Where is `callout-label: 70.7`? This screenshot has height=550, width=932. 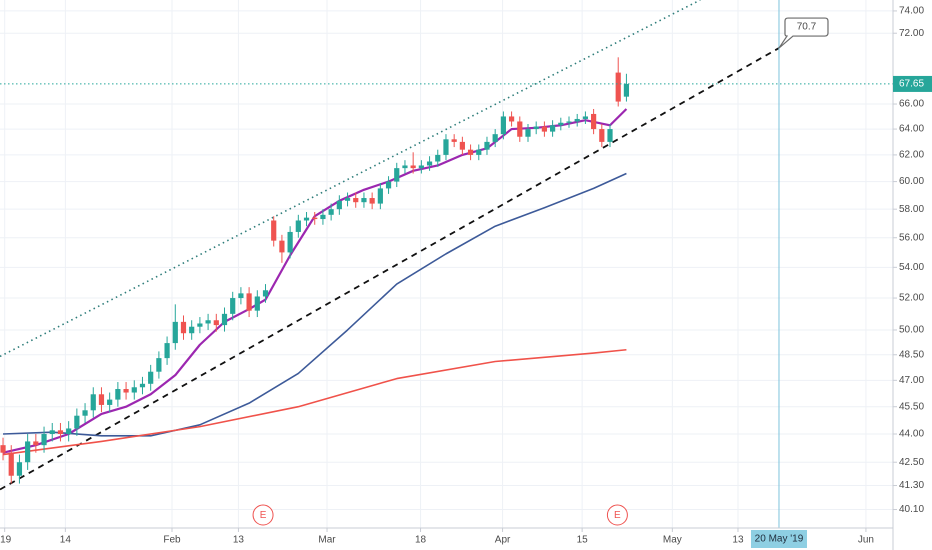
callout-label: 70.7 is located at coordinates (807, 27).